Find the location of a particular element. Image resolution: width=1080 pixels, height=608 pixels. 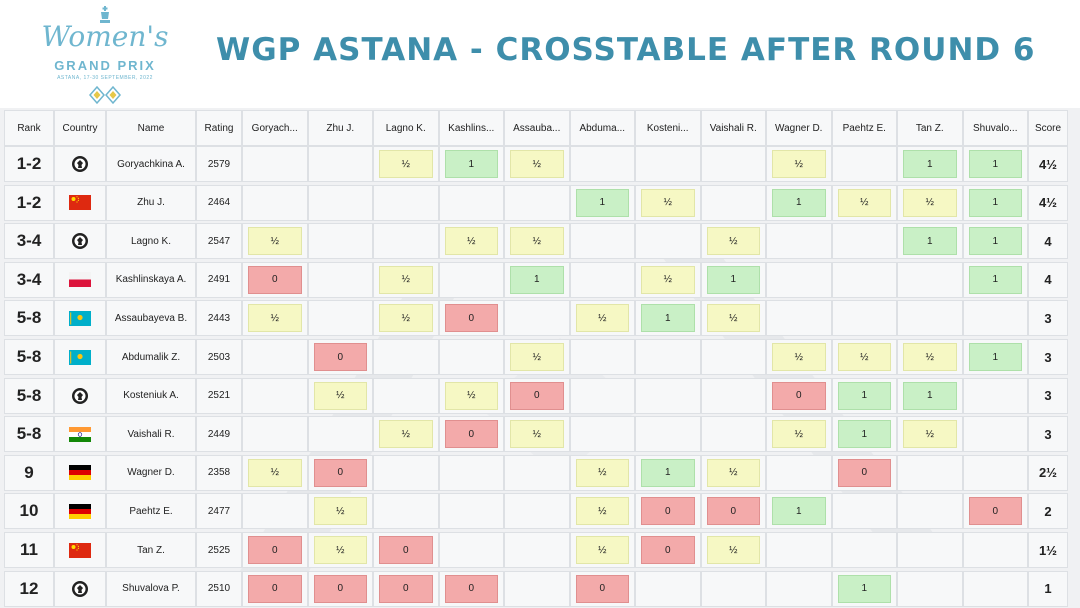

page-title: WGP ASTANA - CROSSTABLE AFTER ROUND 6 is located at coordinates (626, 50).